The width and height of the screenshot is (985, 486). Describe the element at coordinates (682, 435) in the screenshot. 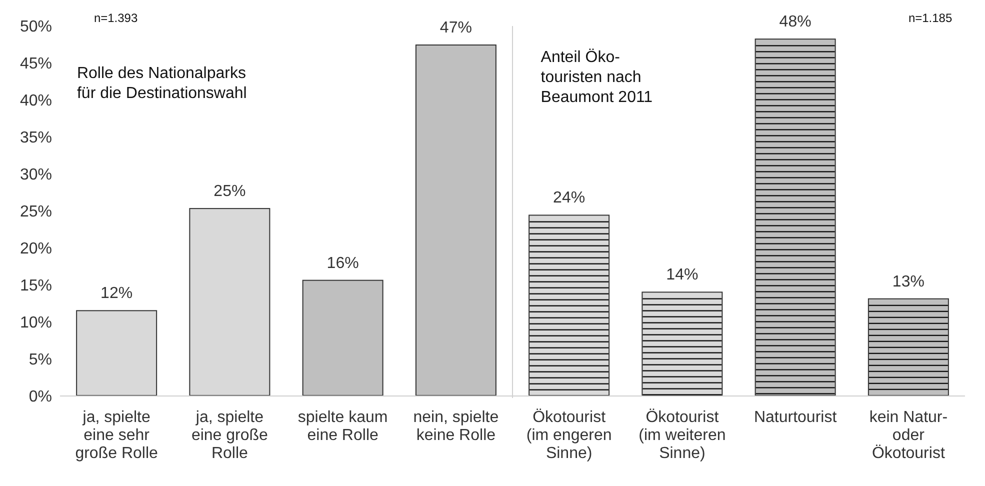

I see `x-tick-label: Ökotourist (im weiteren Sinne)` at that location.